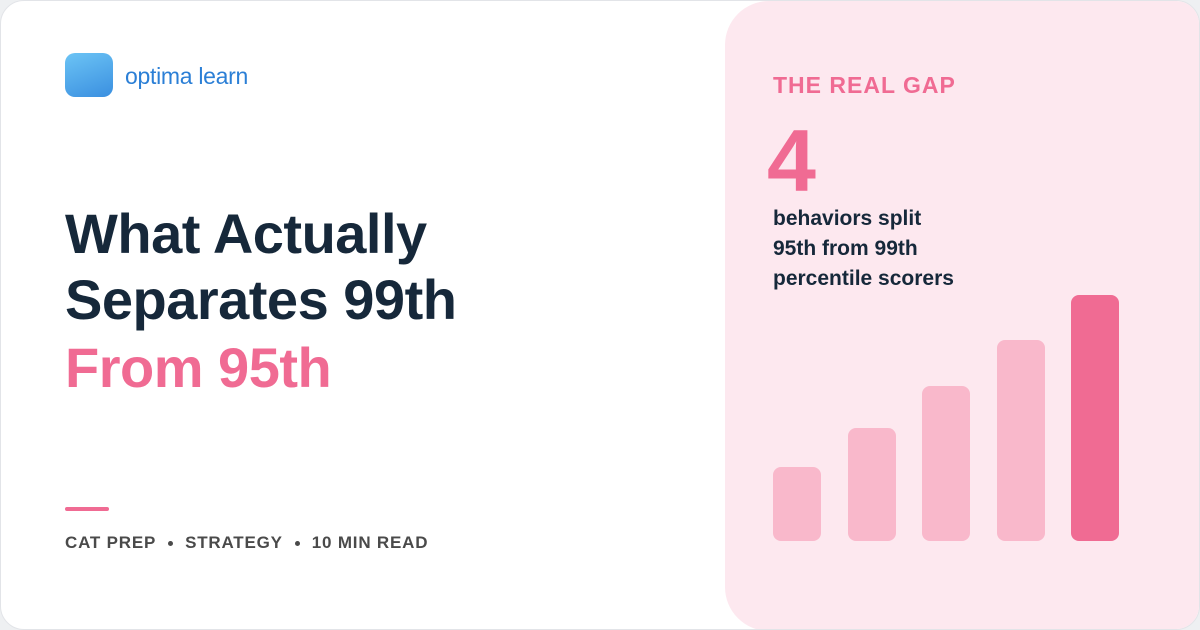 Image resolution: width=1200 pixels, height=630 pixels. Describe the element at coordinates (234, 542) in the screenshot. I see `tag: STRATEGY` at that location.